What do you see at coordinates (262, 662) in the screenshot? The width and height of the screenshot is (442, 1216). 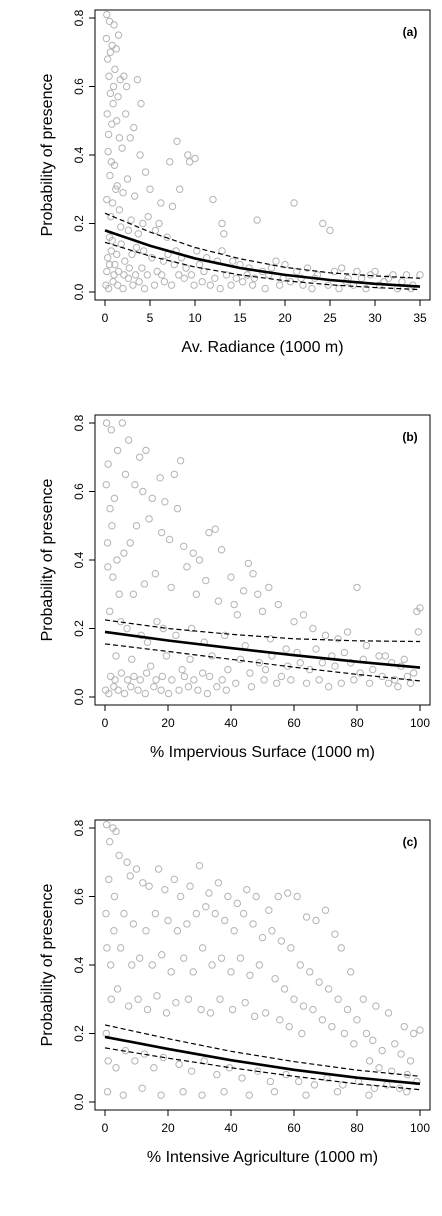 I see `ci-lower-line` at bounding box center [262, 662].